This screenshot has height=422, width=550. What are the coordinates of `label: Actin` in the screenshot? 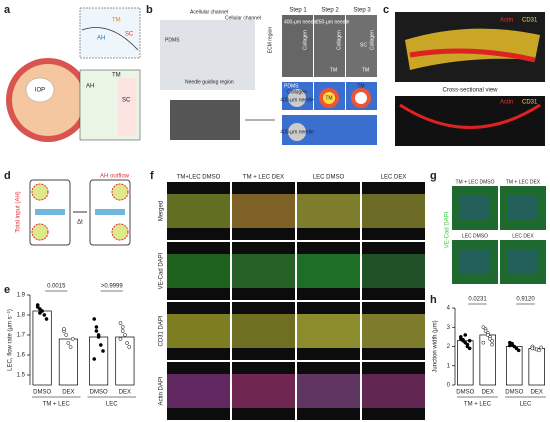 It's located at (506, 103).